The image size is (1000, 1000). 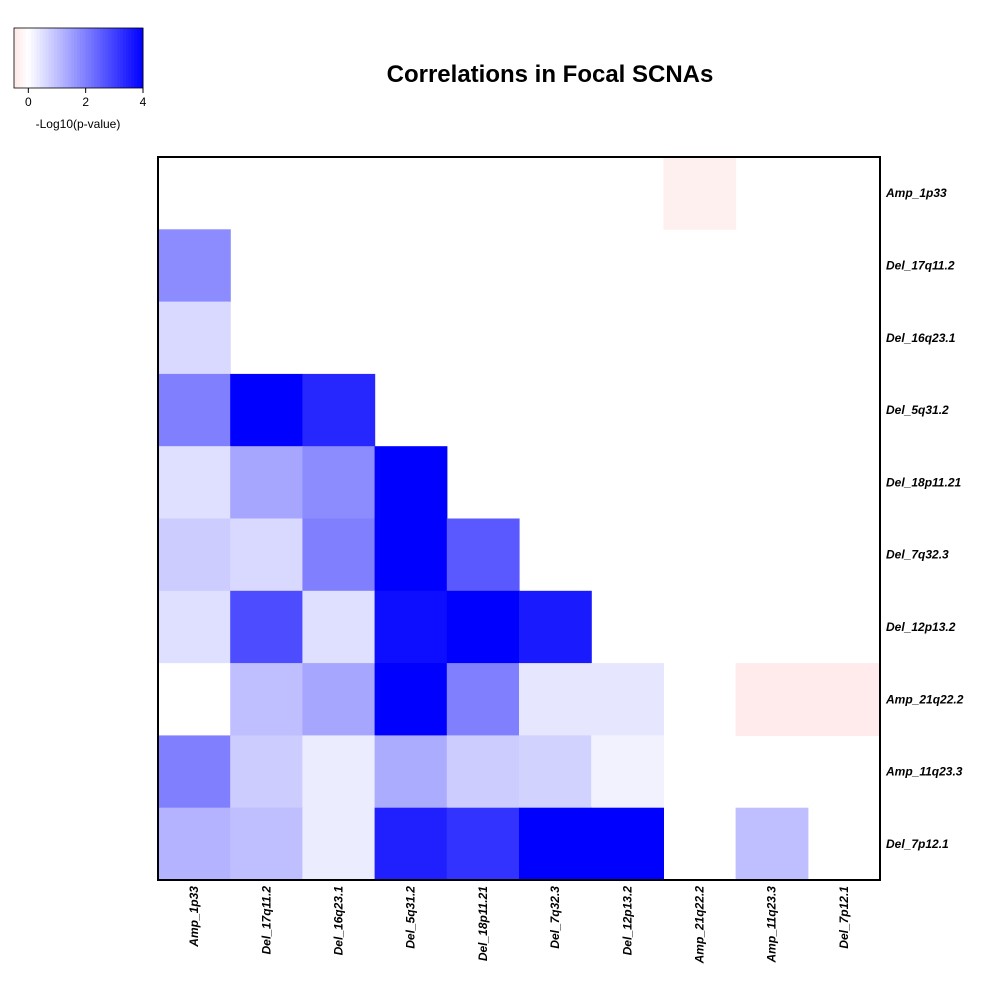 I want to click on row-label: Del_16q23.1, so click(x=921, y=338).